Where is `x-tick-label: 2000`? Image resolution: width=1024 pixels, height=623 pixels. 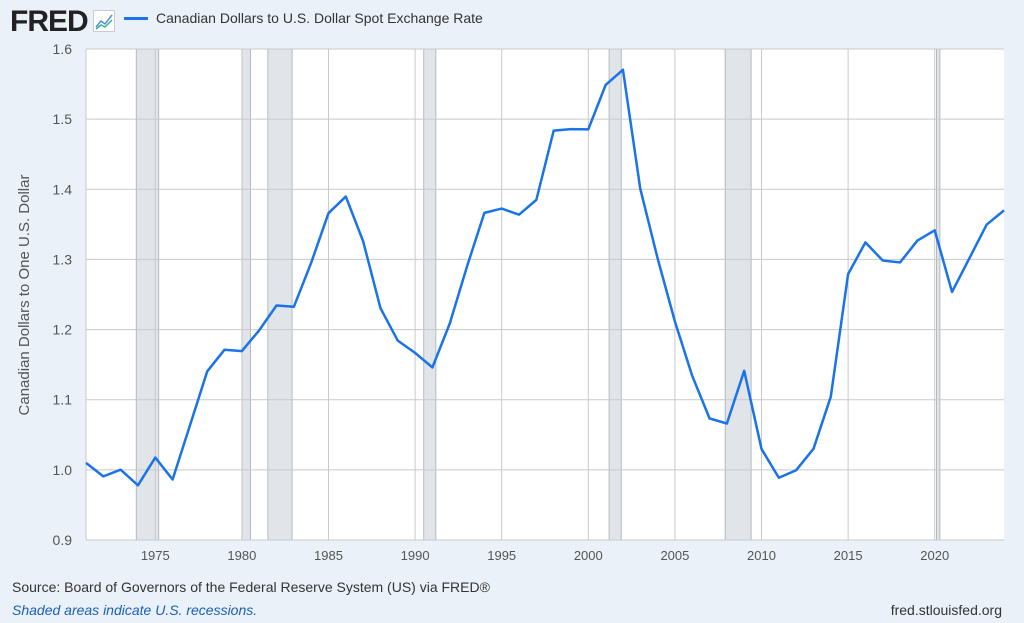
x-tick-label: 2000 is located at coordinates (588, 555).